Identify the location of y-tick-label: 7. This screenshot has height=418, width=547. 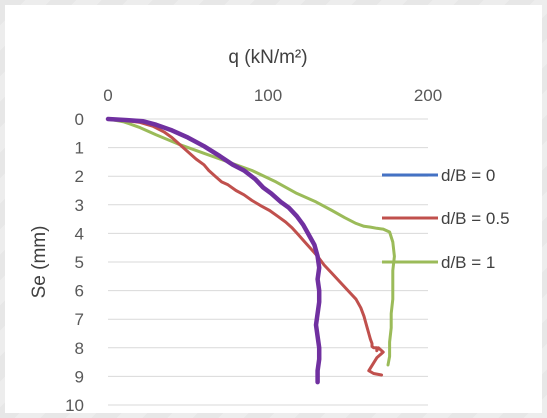
(79, 319).